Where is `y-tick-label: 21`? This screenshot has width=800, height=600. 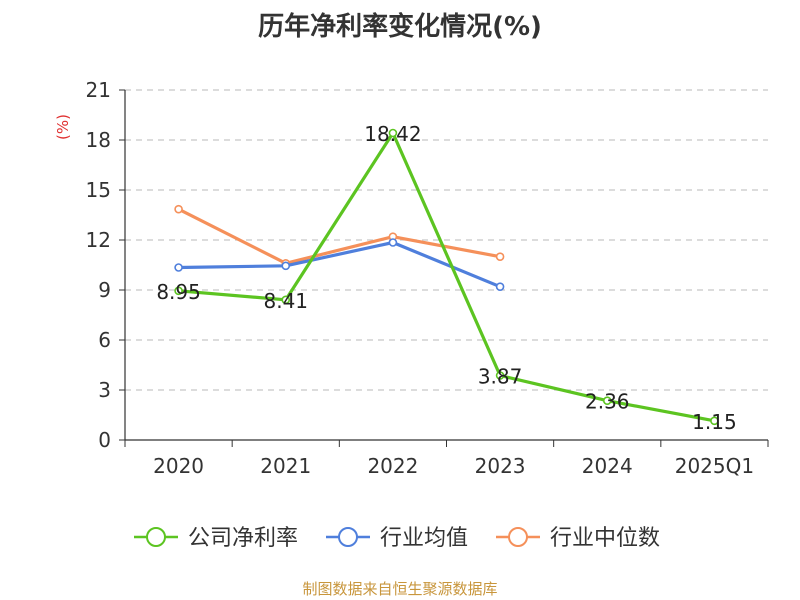
y-tick-label: 21 is located at coordinates (98, 90).